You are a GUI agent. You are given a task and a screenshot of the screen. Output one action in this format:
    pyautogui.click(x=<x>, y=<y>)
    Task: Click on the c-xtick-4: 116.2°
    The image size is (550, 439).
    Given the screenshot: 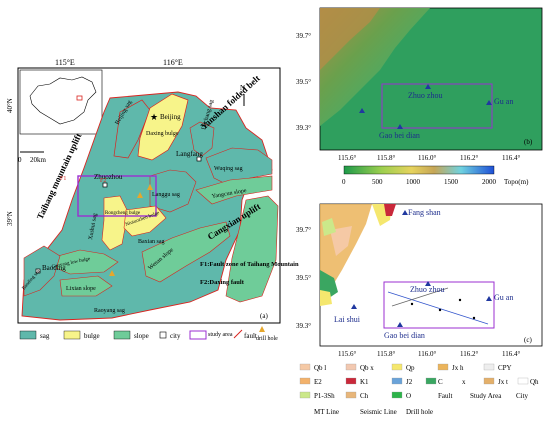 What is the action you would take?
    pyautogui.click(x=469, y=354)
    